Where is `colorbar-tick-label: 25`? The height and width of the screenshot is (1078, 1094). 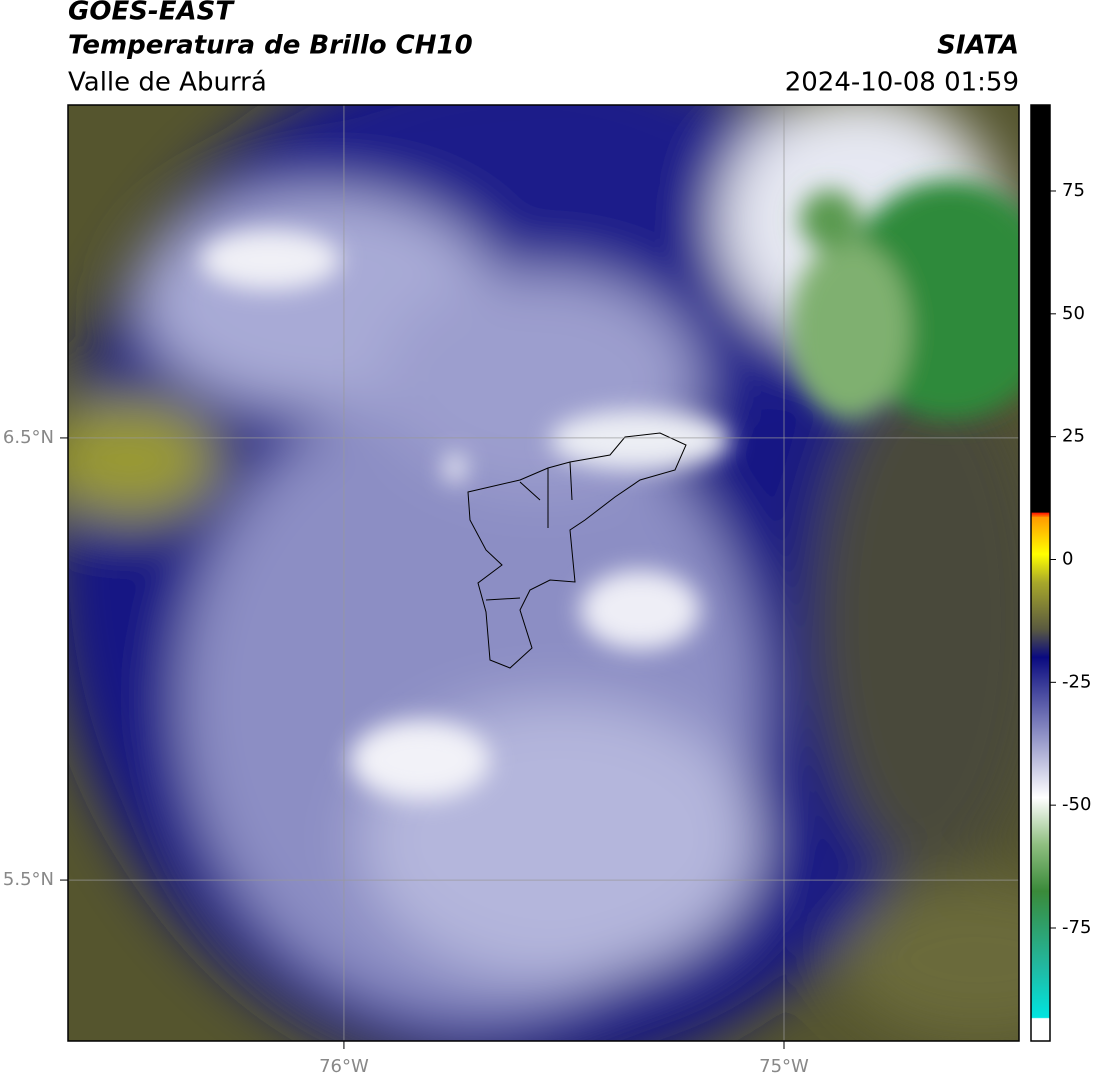 colorbar-tick-label: 25 is located at coordinates (1073, 436).